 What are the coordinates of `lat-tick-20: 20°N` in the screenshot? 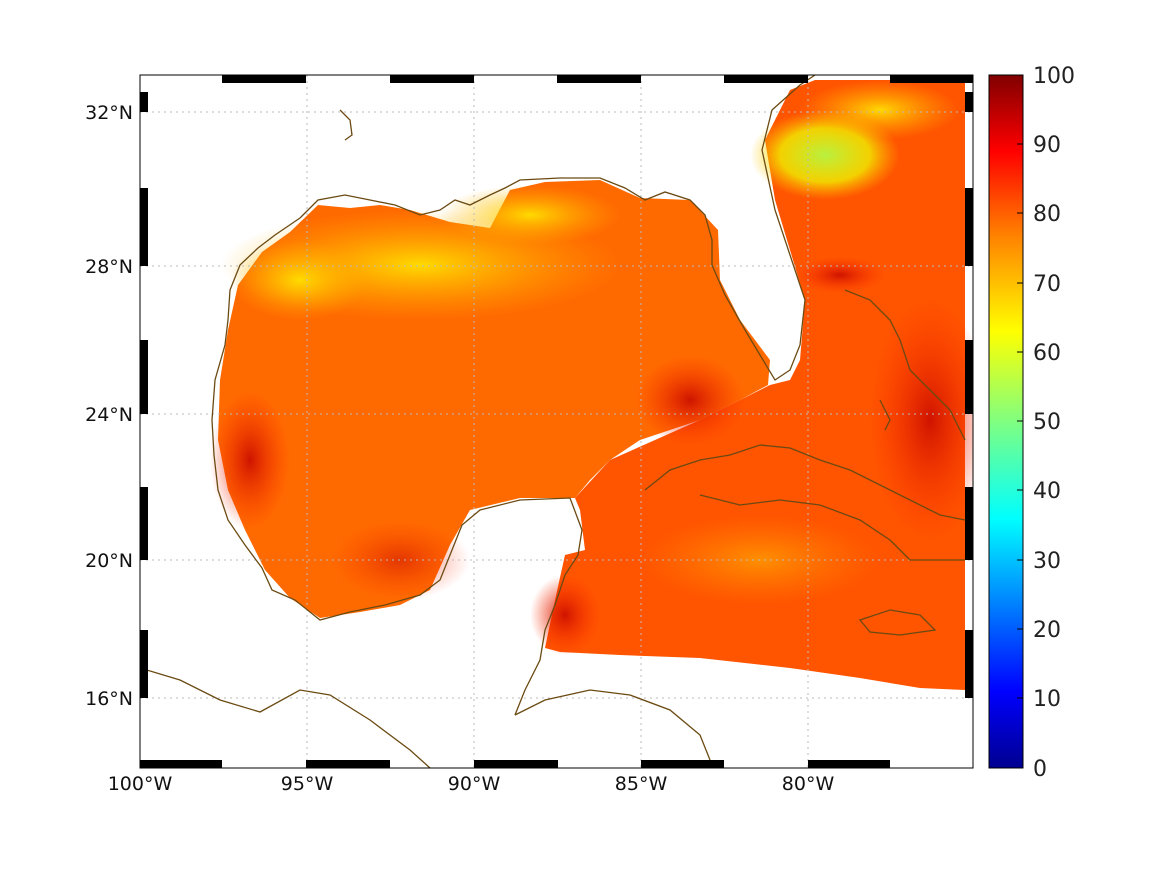 It's located at (109, 561).